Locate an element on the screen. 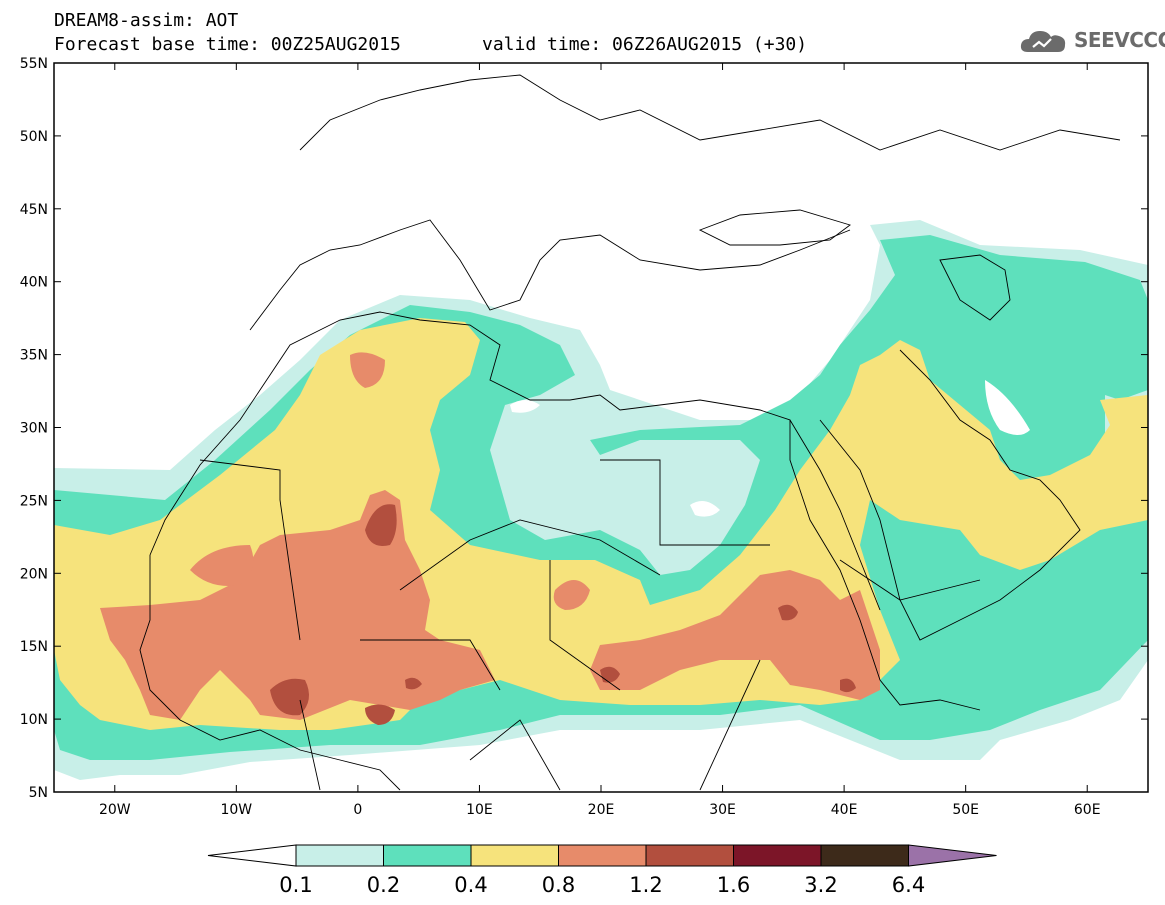 This screenshot has width=1165, height=905. legend-label: 0.2 is located at coordinates (383, 885).